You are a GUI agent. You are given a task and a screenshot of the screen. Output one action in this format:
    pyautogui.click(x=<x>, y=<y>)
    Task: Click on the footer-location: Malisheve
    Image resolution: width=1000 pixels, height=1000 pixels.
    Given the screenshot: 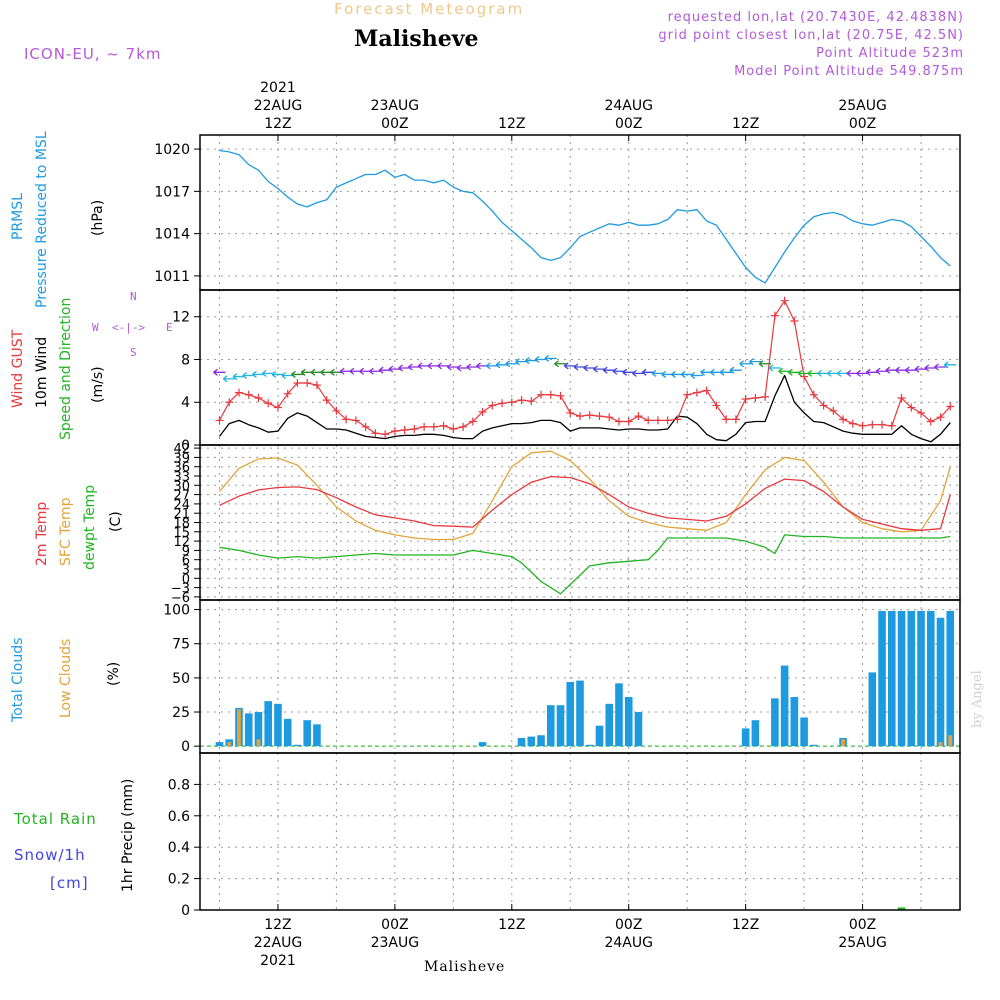 What is the action you would take?
    pyautogui.click(x=465, y=967)
    